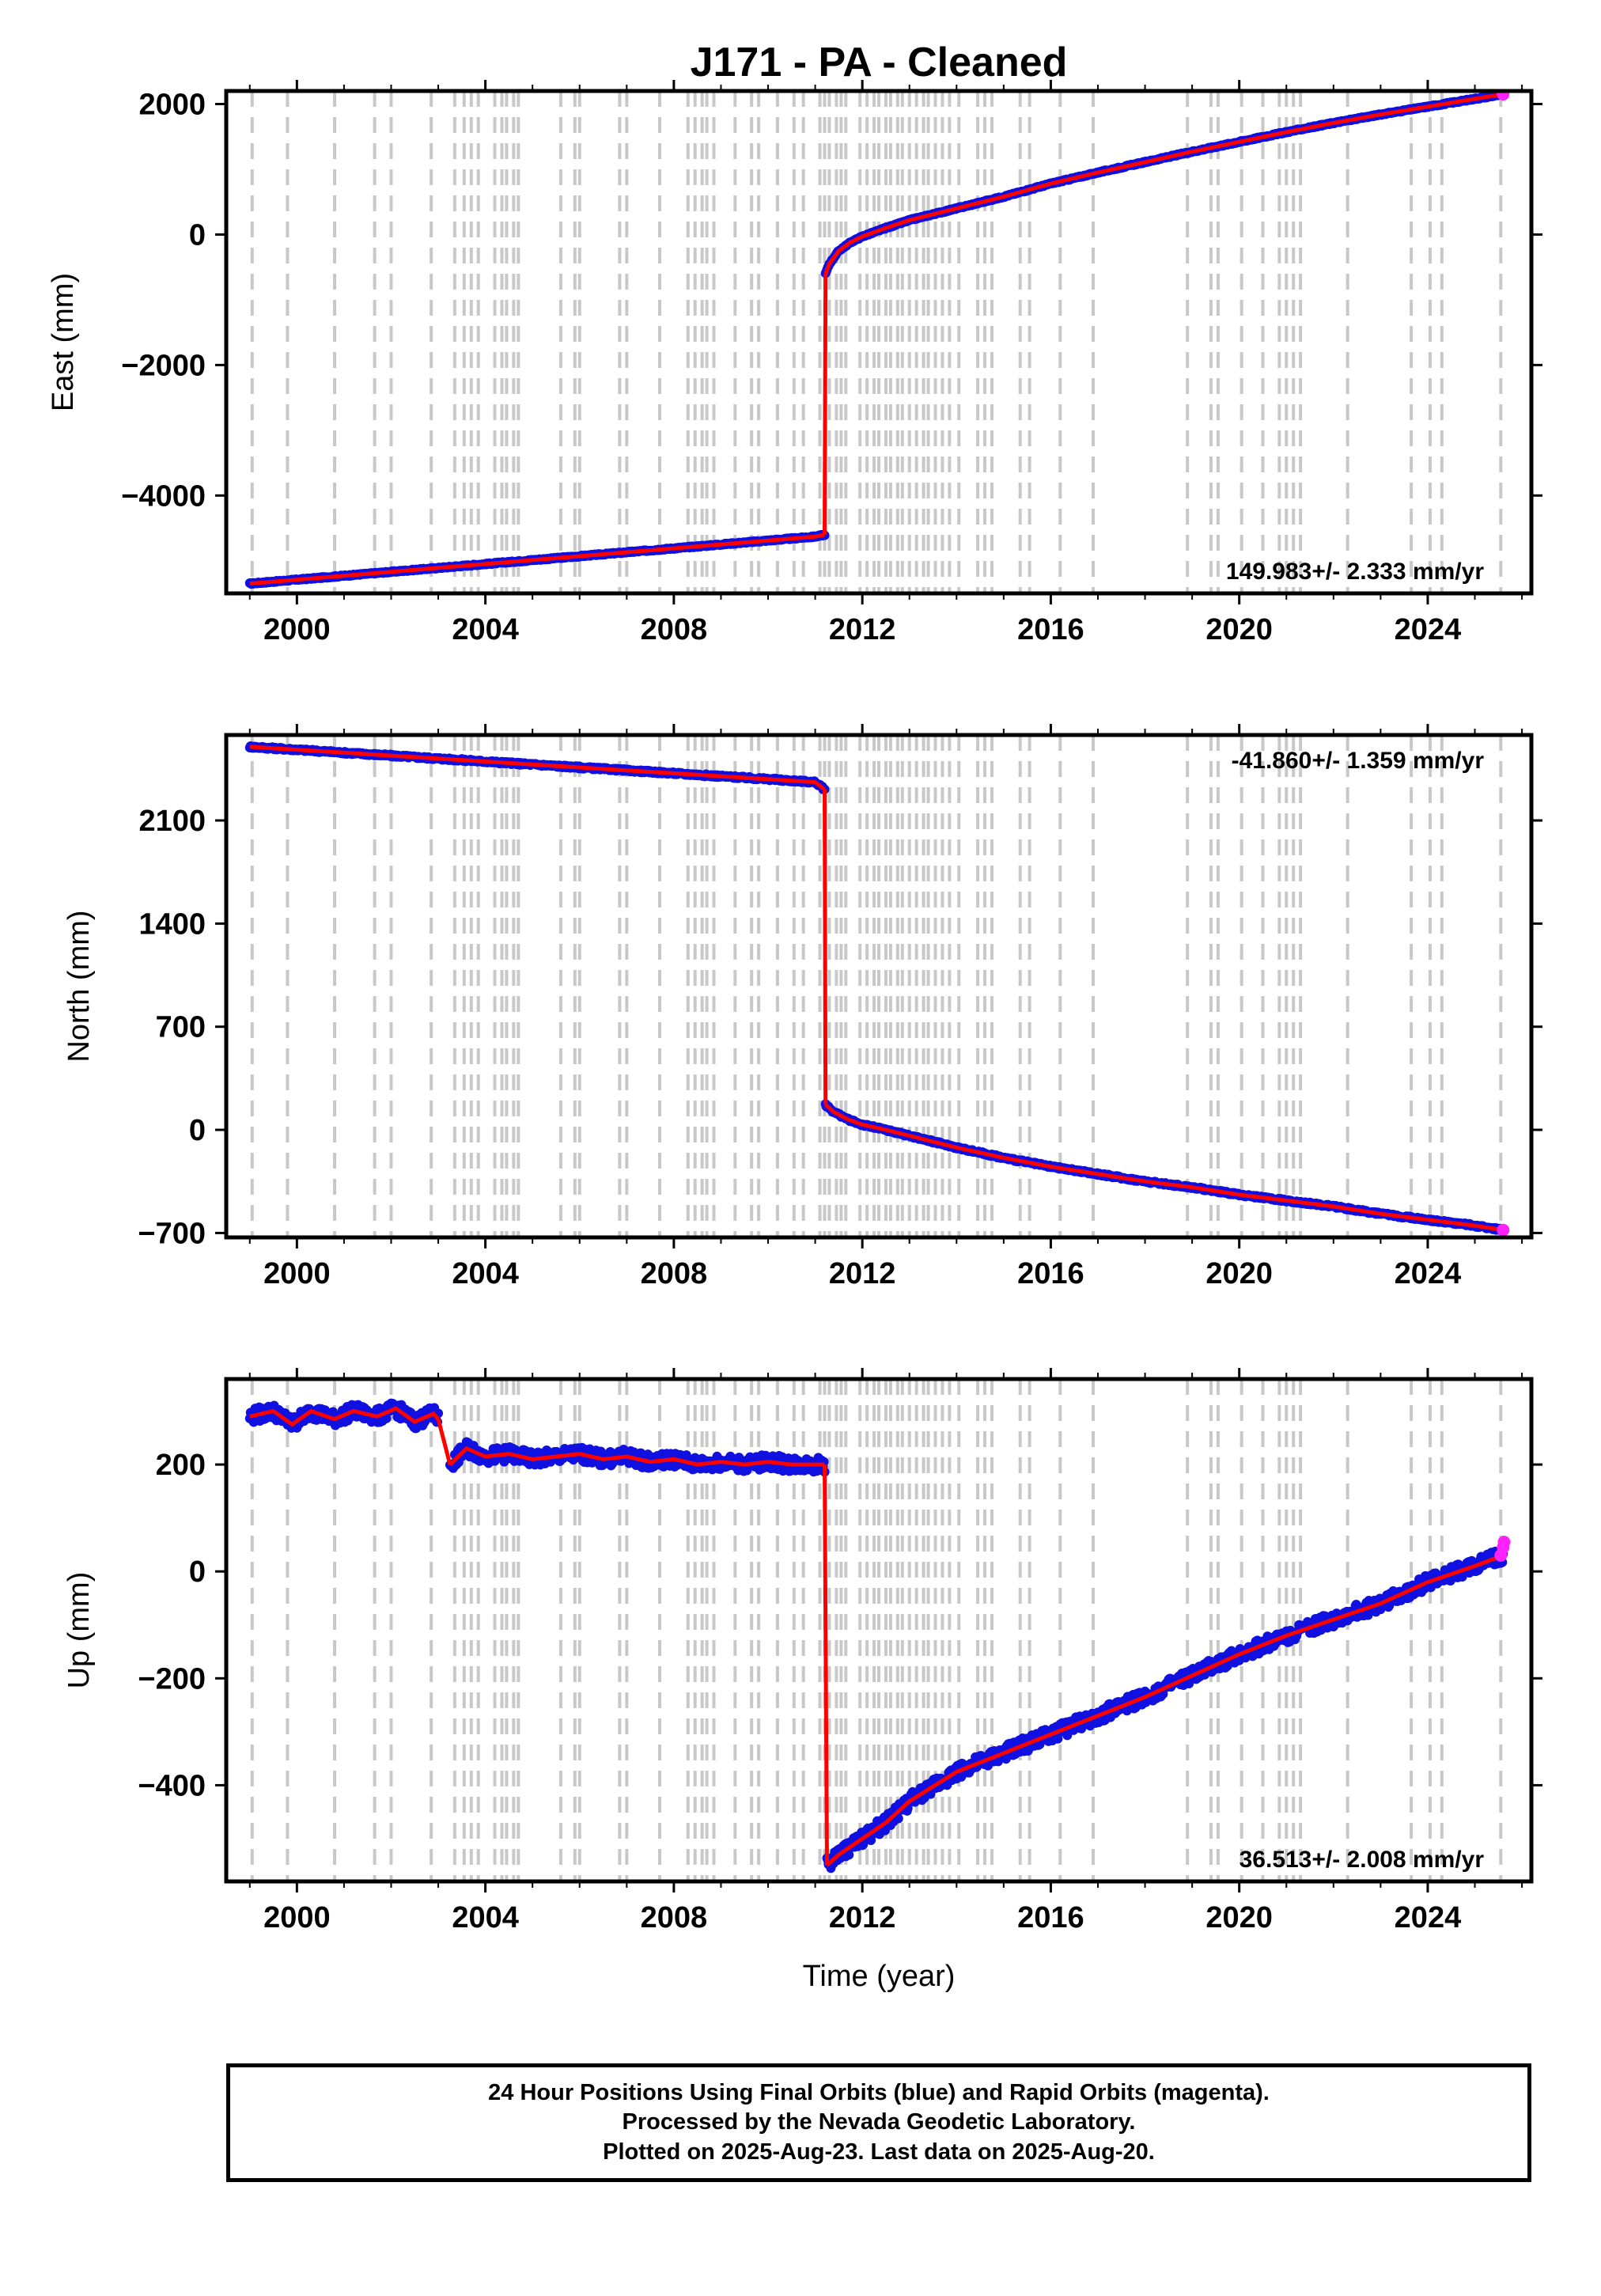  Describe the element at coordinates (172, 924) in the screenshot. I see `y-tick-label: 1400` at that location.